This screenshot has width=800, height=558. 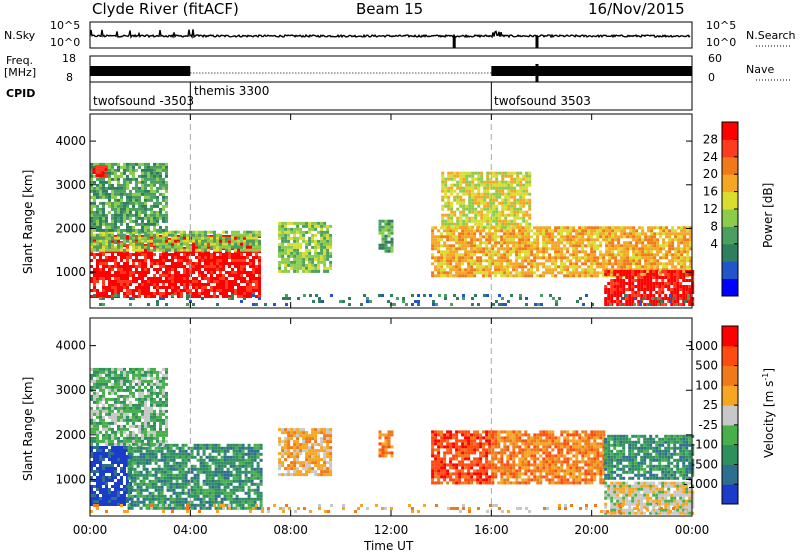 I want to click on colorbar-tick-label: 25, so click(x=710, y=405).